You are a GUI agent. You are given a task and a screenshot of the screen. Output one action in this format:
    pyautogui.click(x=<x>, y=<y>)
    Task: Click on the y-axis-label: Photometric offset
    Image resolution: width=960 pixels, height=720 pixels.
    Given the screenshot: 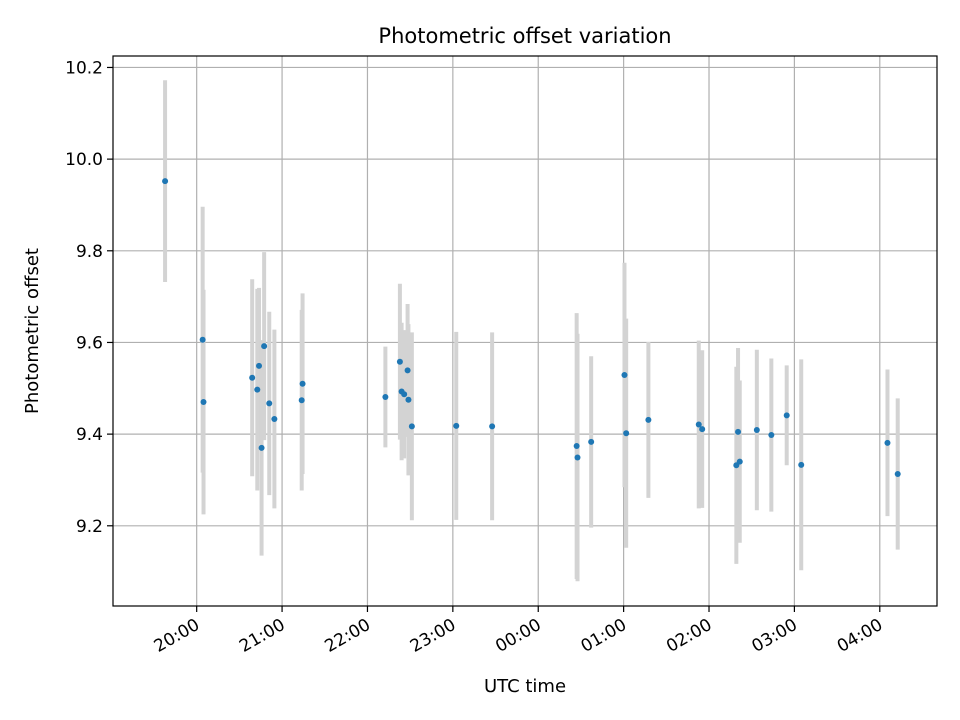 What is the action you would take?
    pyautogui.click(x=32, y=331)
    